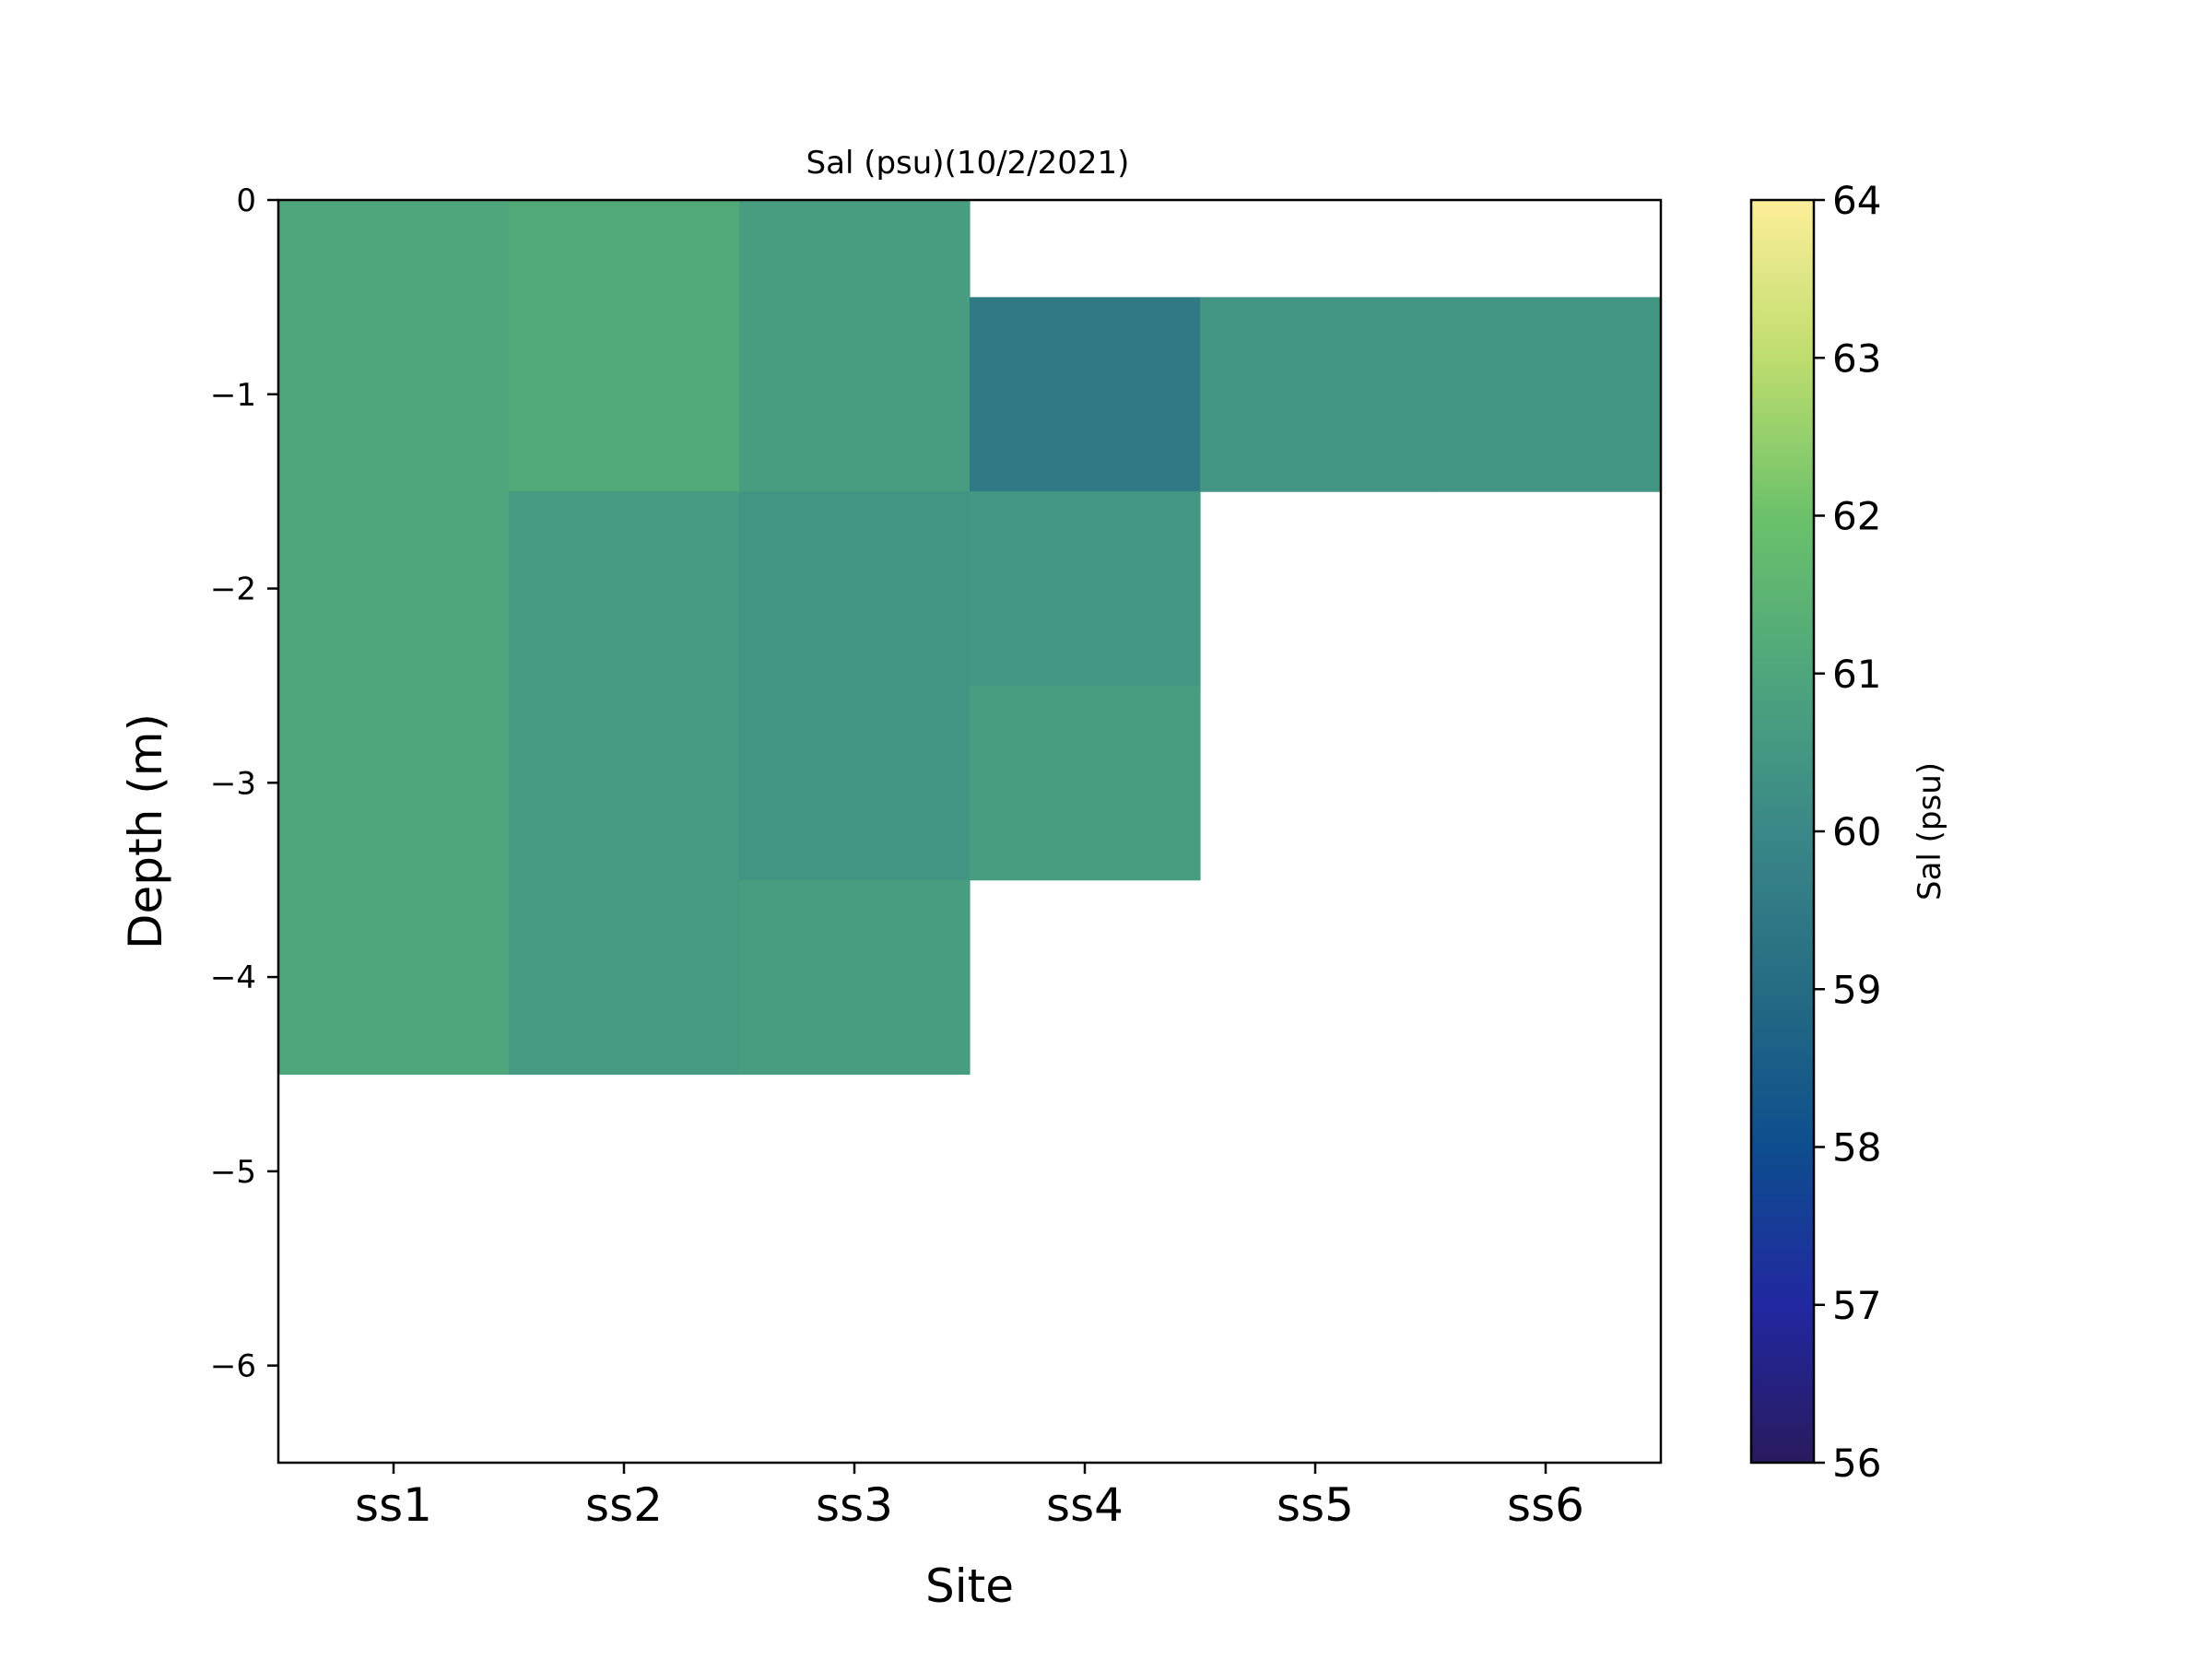  I want to click on x-axis-ticks: ss1 ss2 ss3 ss4 ss5 ss6, so click(969, 1497).